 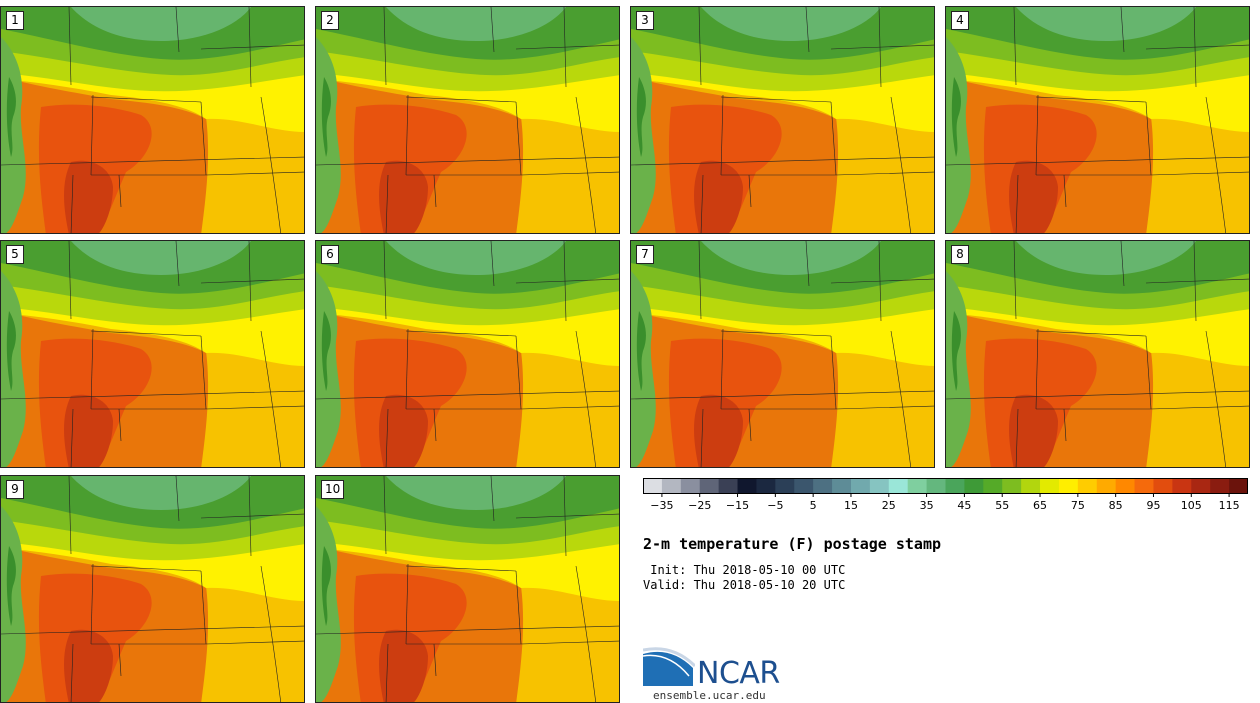 What do you see at coordinates (709, 695) in the screenshot?
I see `site-url: ensemble.ucar.edu` at bounding box center [709, 695].